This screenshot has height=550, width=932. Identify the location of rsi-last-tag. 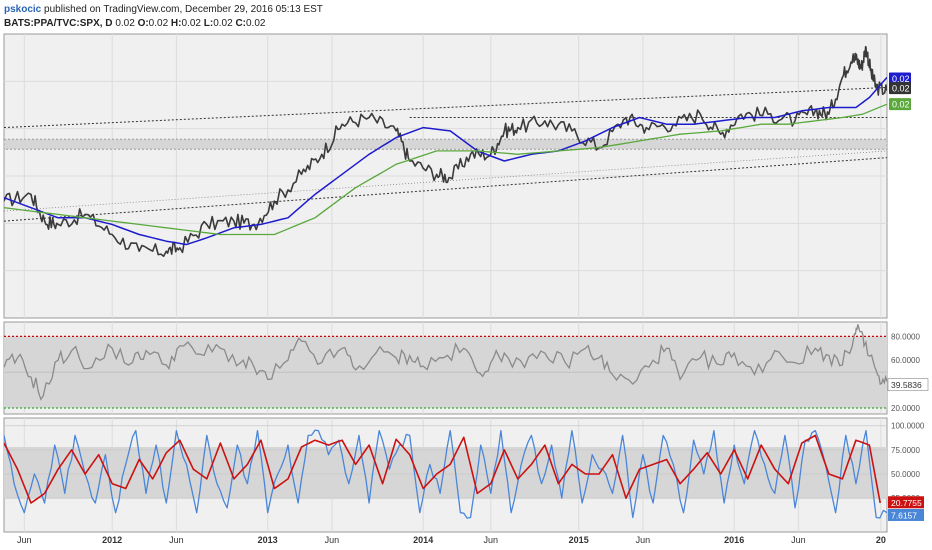
(908, 384).